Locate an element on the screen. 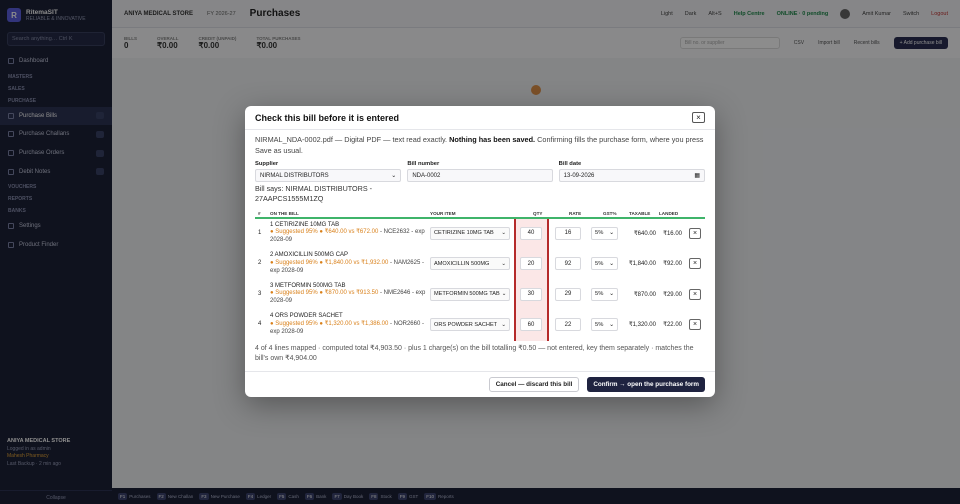 The width and height of the screenshot is (960, 504). shortcut-f2: F2 New Challan is located at coordinates (174, 496).